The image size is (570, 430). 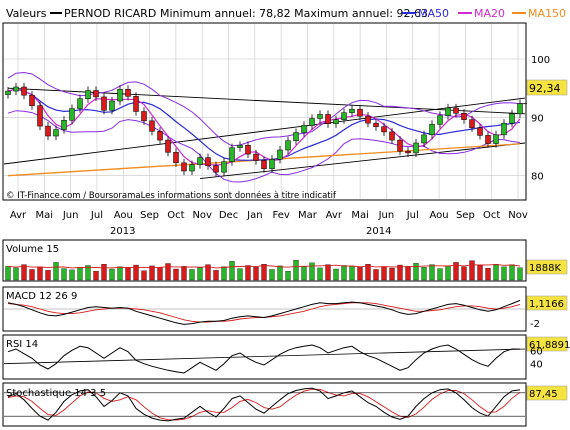 What do you see at coordinates (26, 13) in the screenshot?
I see `header-valeurs-label: Valeurs` at bounding box center [26, 13].